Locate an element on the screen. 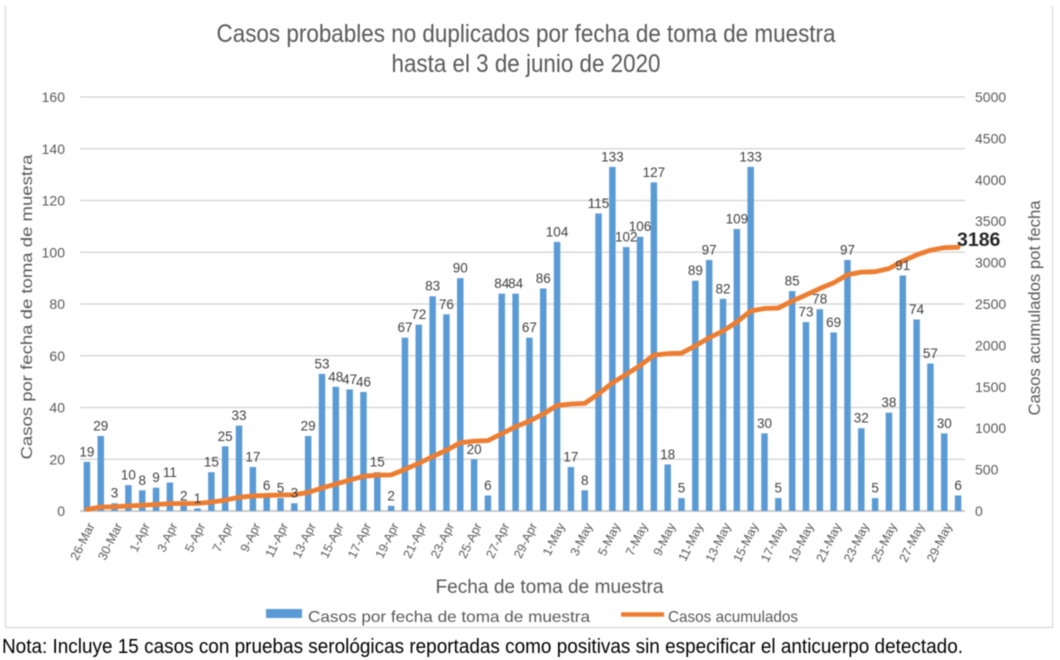 The width and height of the screenshot is (1060, 660). svg-text: 48 is located at coordinates (335, 376).